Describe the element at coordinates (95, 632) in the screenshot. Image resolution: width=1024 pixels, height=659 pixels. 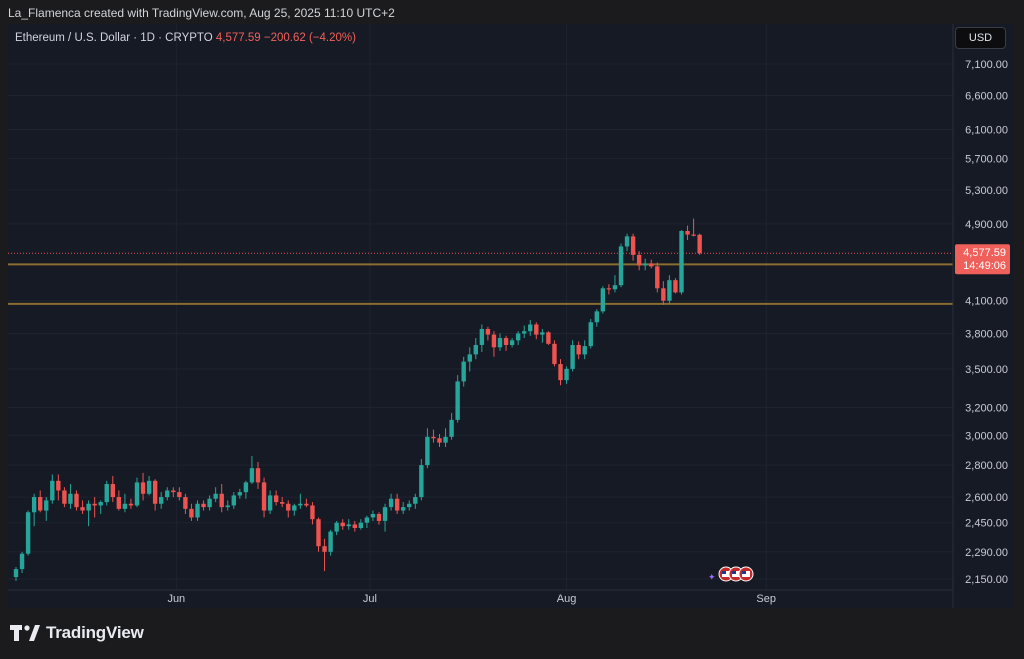
I see `brand-name: TradingView` at that location.